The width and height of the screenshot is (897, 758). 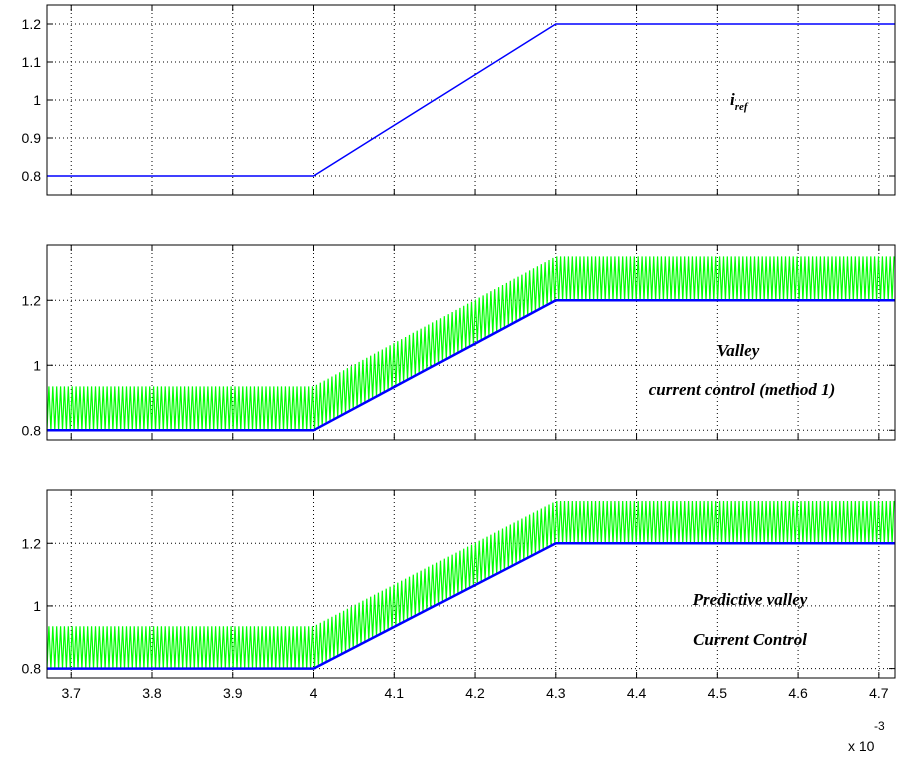 I want to click on x-tick-label: 4.6, so click(x=798, y=693).